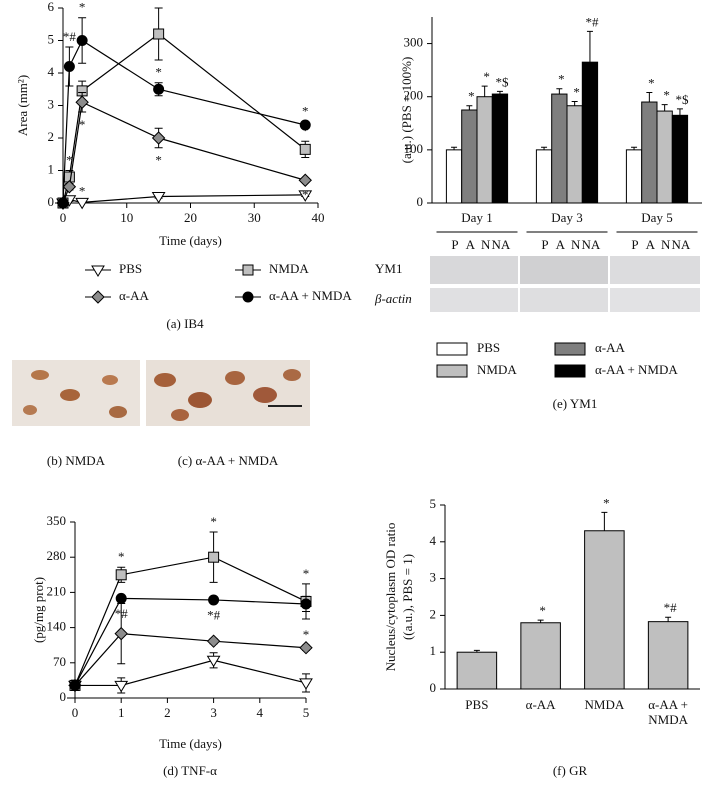 This screenshot has width=718, height=791. Describe the element at coordinates (471, 244) in the screenshot. I see `sub-label: A` at that location.